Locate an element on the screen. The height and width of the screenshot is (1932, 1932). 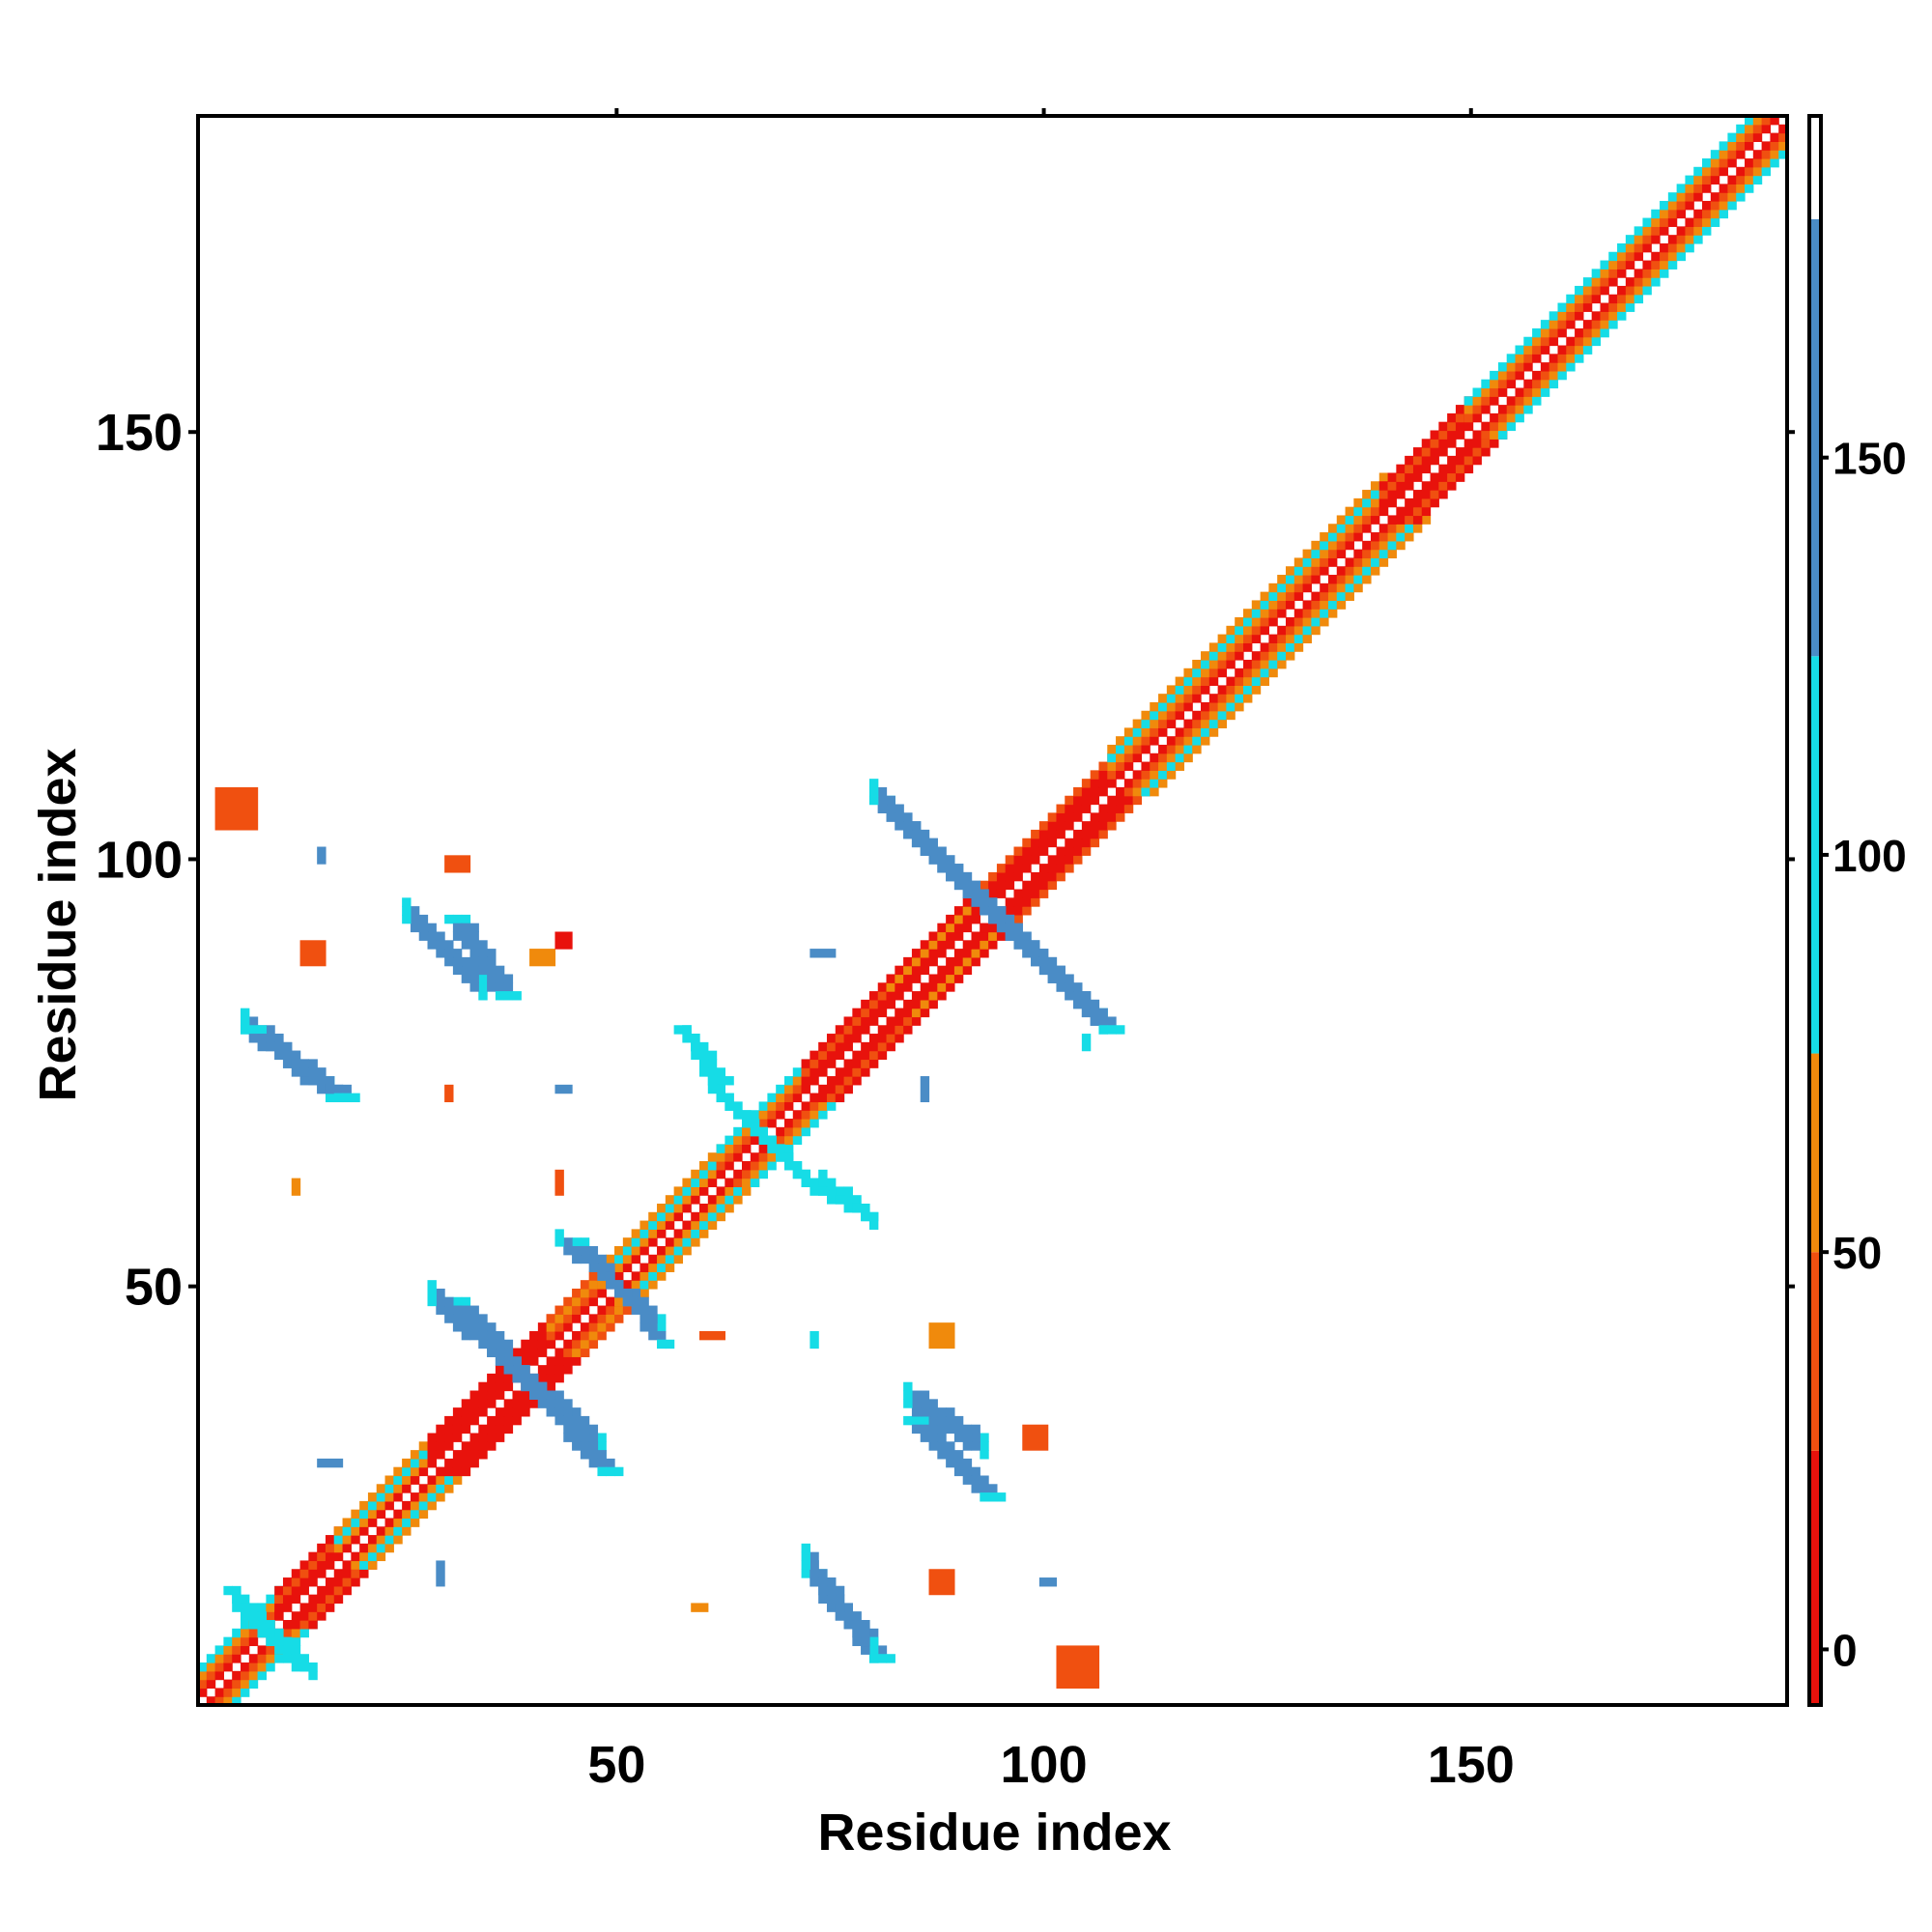
spot-contact-cell is located at coordinates (925, 1089).